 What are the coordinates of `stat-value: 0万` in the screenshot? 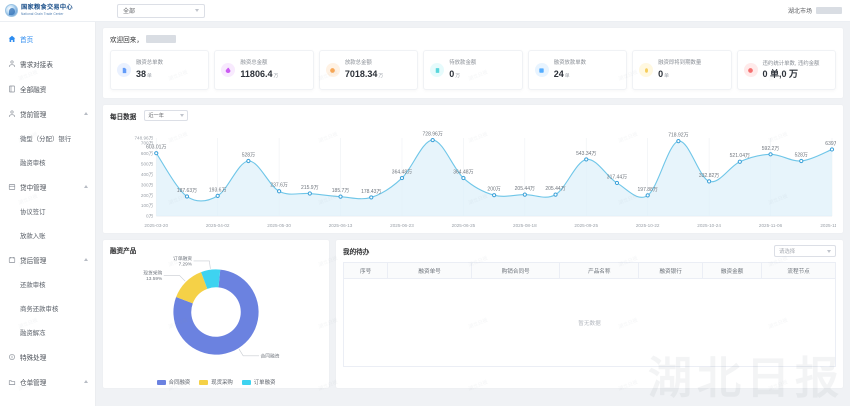 It's located at (455, 73).